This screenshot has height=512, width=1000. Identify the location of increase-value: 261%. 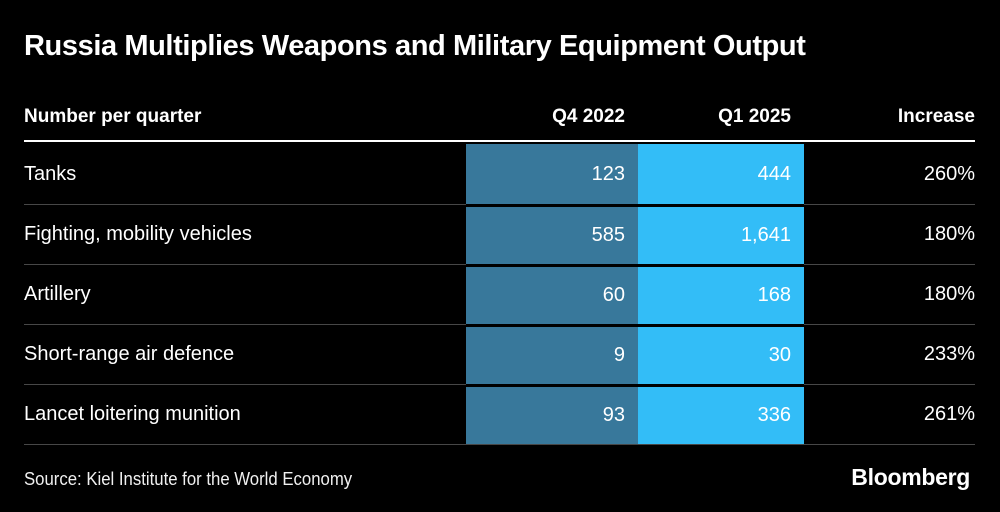
(889, 414).